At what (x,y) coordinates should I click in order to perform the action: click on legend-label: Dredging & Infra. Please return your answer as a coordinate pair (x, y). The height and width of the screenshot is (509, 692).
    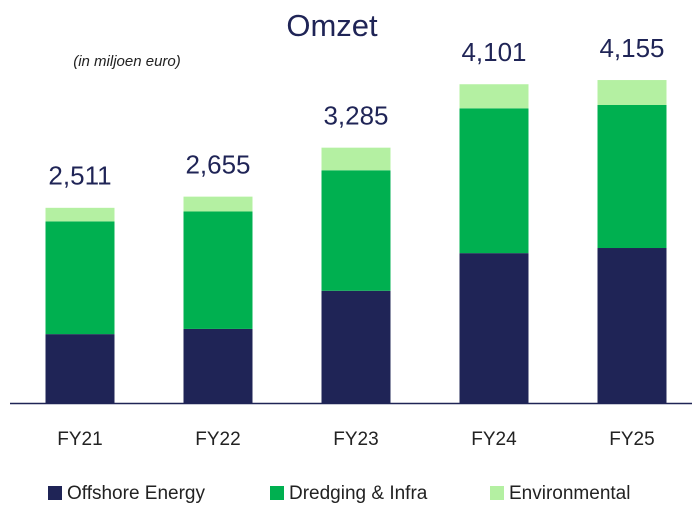
    Looking at the image, I should click on (358, 493).